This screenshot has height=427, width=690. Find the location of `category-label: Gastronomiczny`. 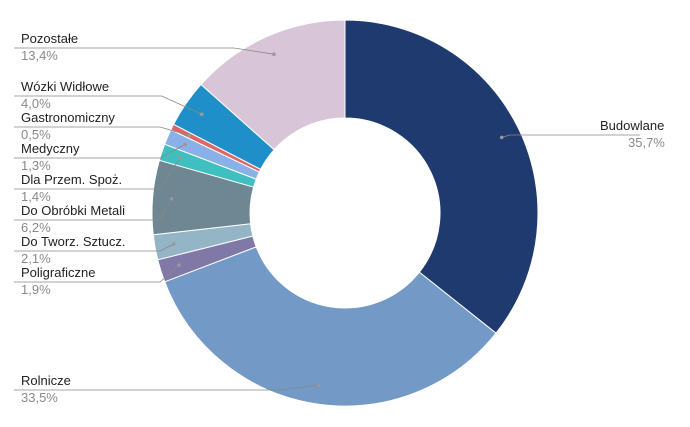

category-label: Gastronomiczny is located at coordinates (68, 117).